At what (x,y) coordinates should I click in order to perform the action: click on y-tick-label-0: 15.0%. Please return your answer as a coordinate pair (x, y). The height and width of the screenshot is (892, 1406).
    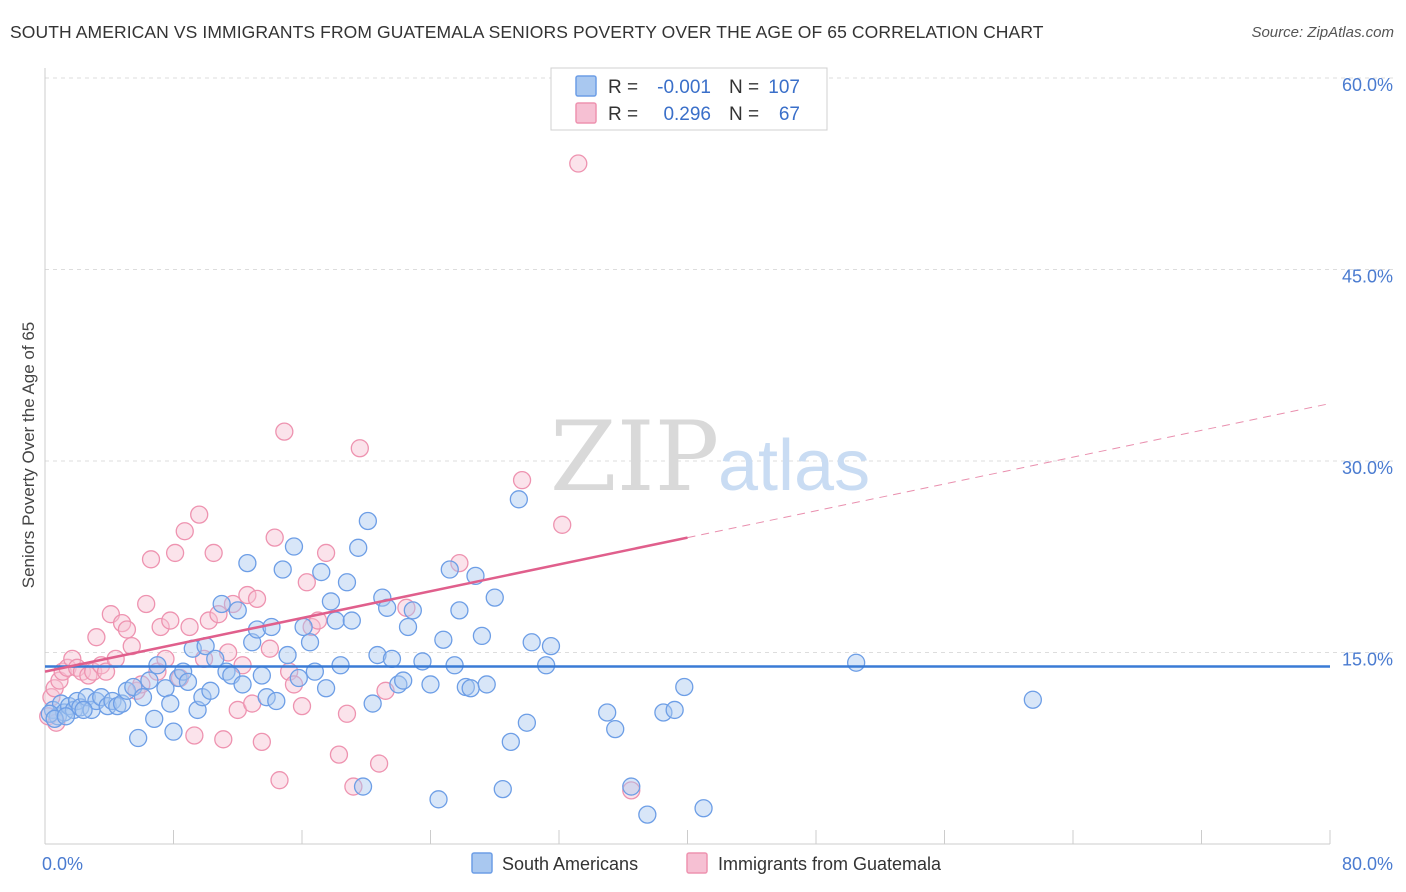
    Looking at the image, I should click on (1367, 660).